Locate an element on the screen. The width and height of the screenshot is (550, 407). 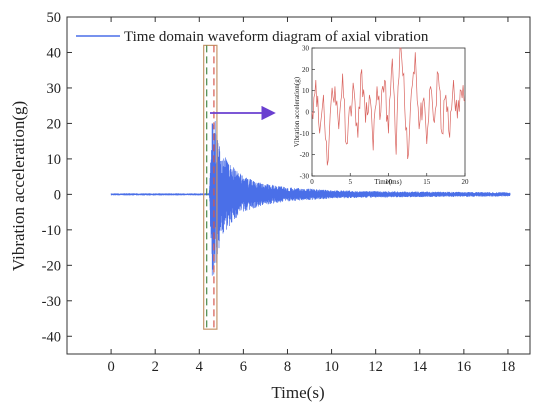
inset-y-tick-label: -30 is located at coordinates (305, 177).